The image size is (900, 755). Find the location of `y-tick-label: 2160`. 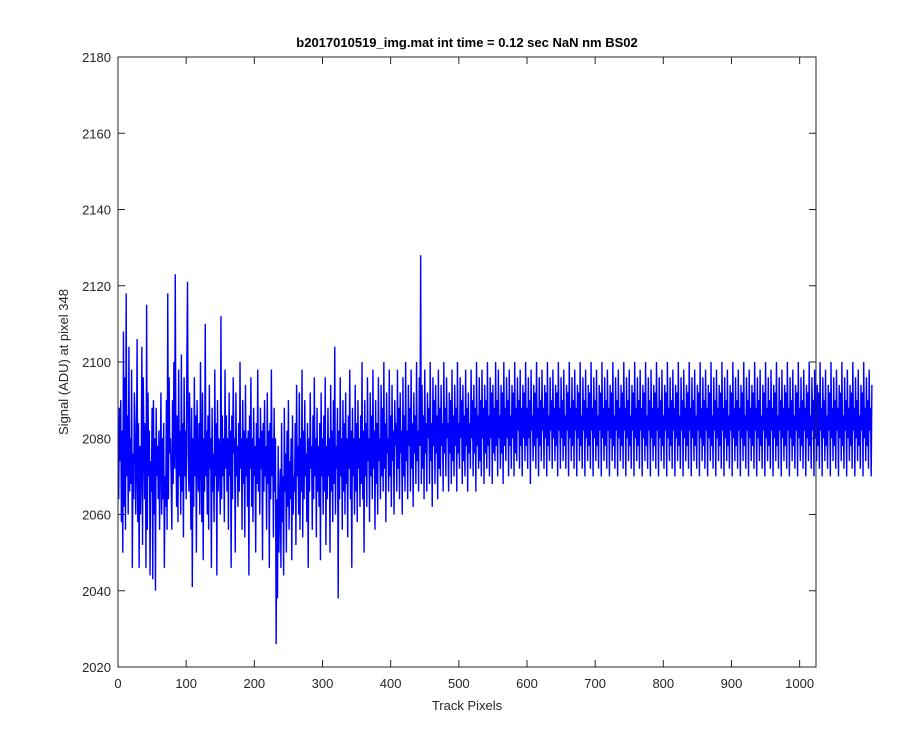

y-tick-label: 2160 is located at coordinates (96, 133).